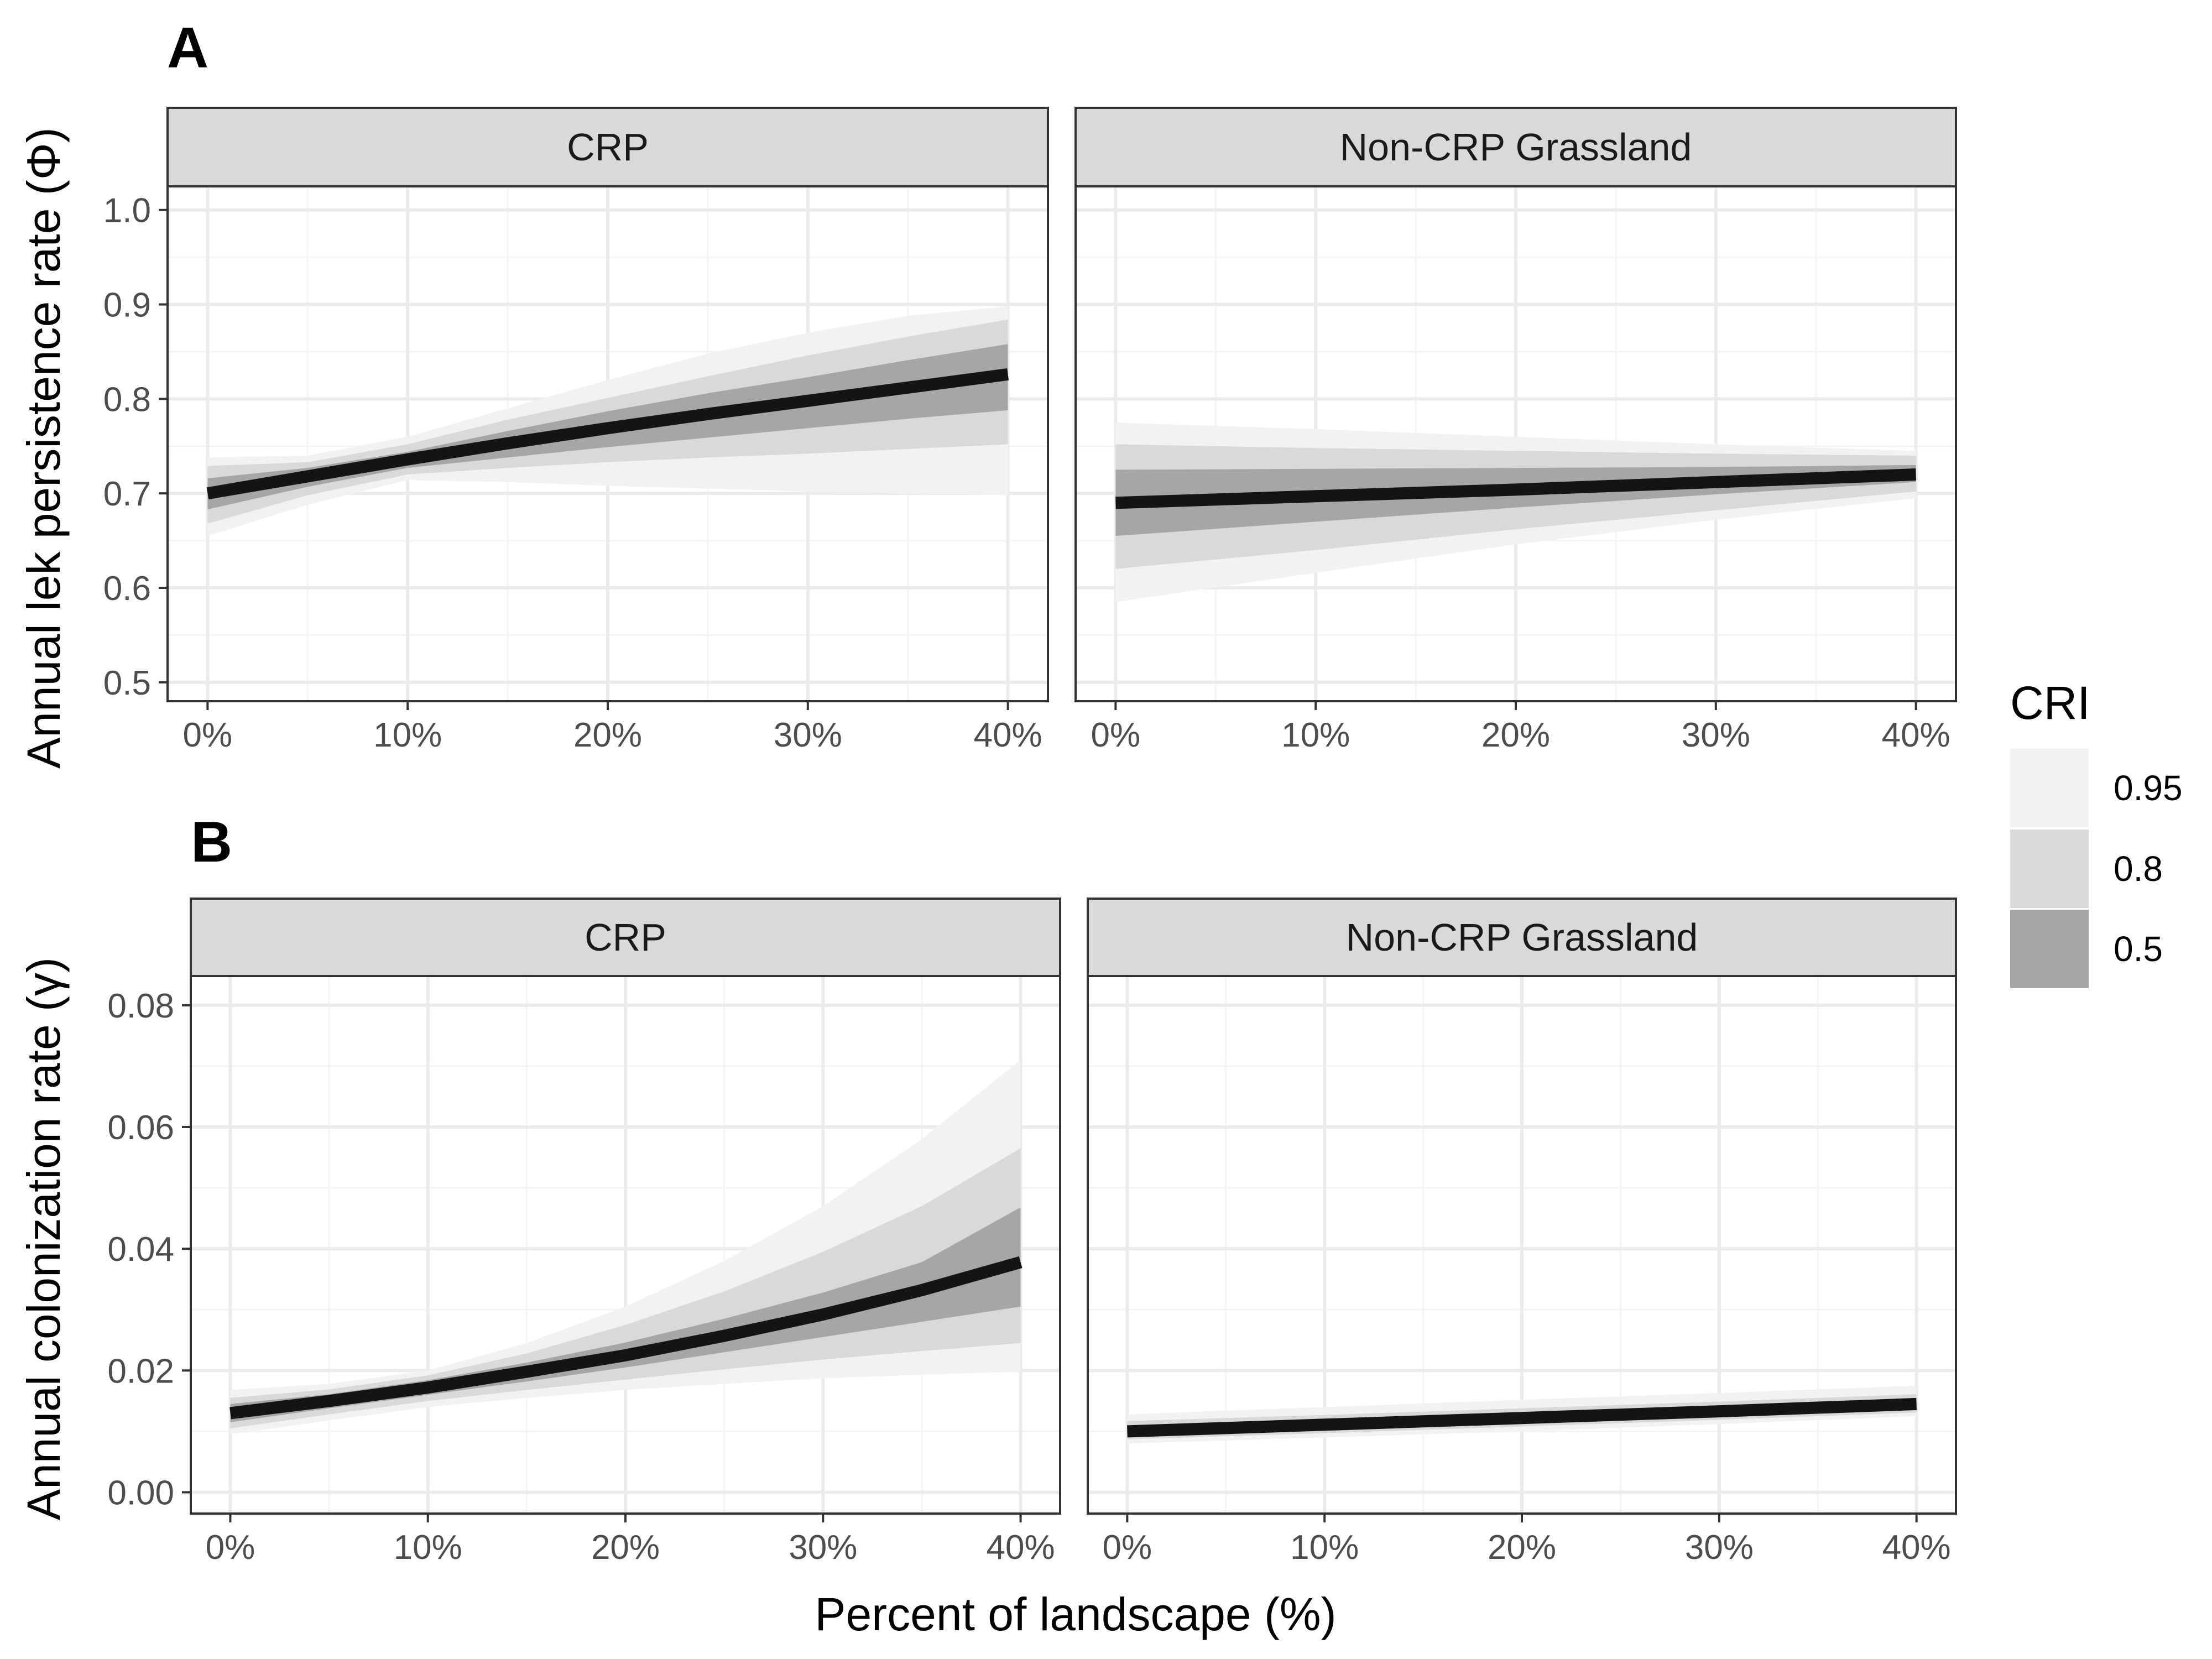 This screenshot has width=2212, height=1659. Describe the element at coordinates (626, 1338) in the screenshot. I see `median-line-r1-f0` at that location.